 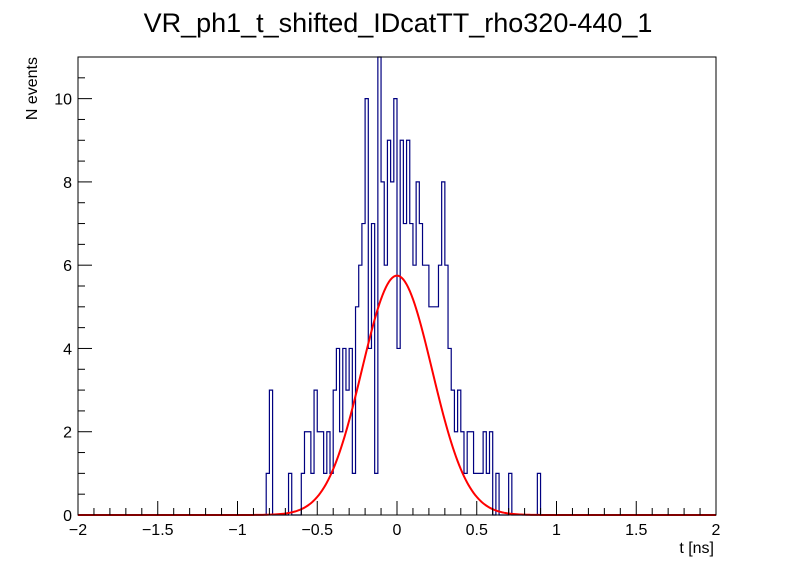 I want to click on y-tick-label: 4, so click(x=67, y=349).